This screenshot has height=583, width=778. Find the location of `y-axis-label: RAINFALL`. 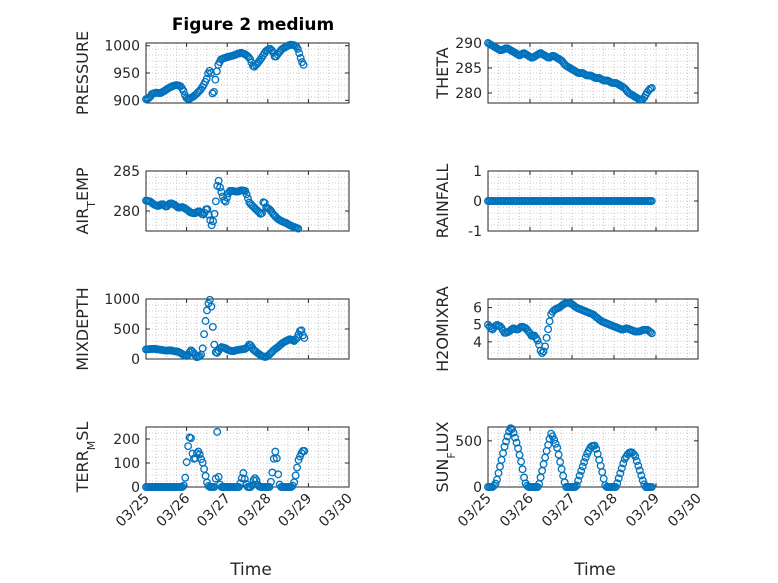

y-axis-label: RAINFALL is located at coordinates (442, 201).